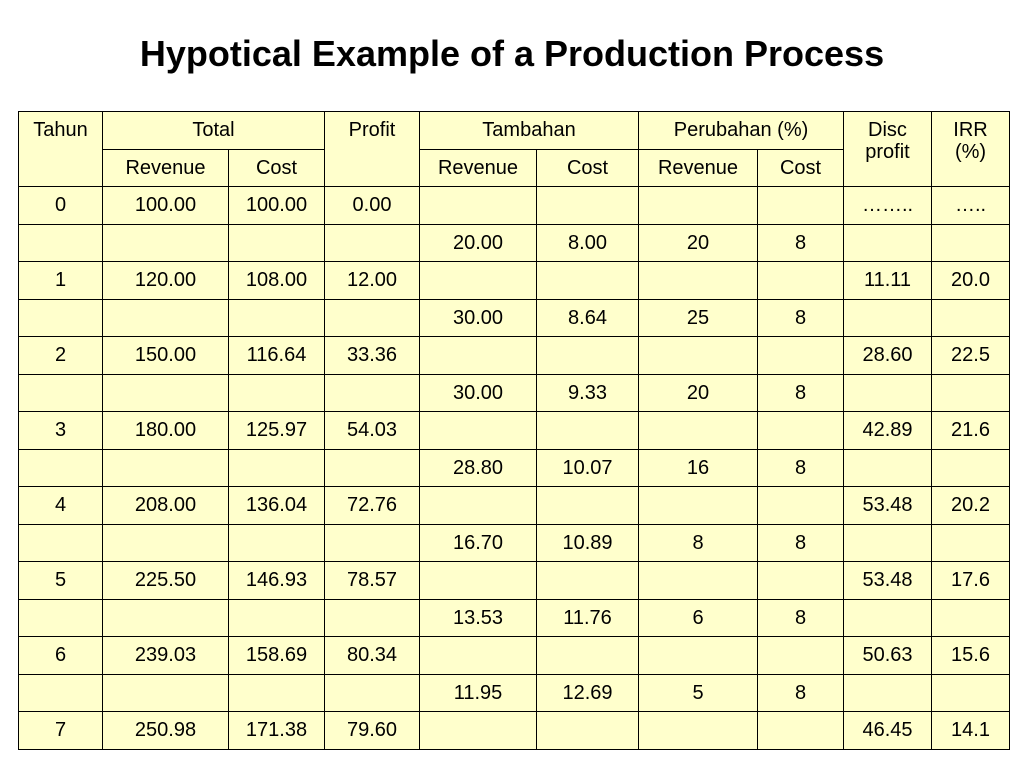 This screenshot has height=768, width=1024. Describe the element at coordinates (165, 280) in the screenshot. I see `cell-total-revenue: 120.00` at that location.